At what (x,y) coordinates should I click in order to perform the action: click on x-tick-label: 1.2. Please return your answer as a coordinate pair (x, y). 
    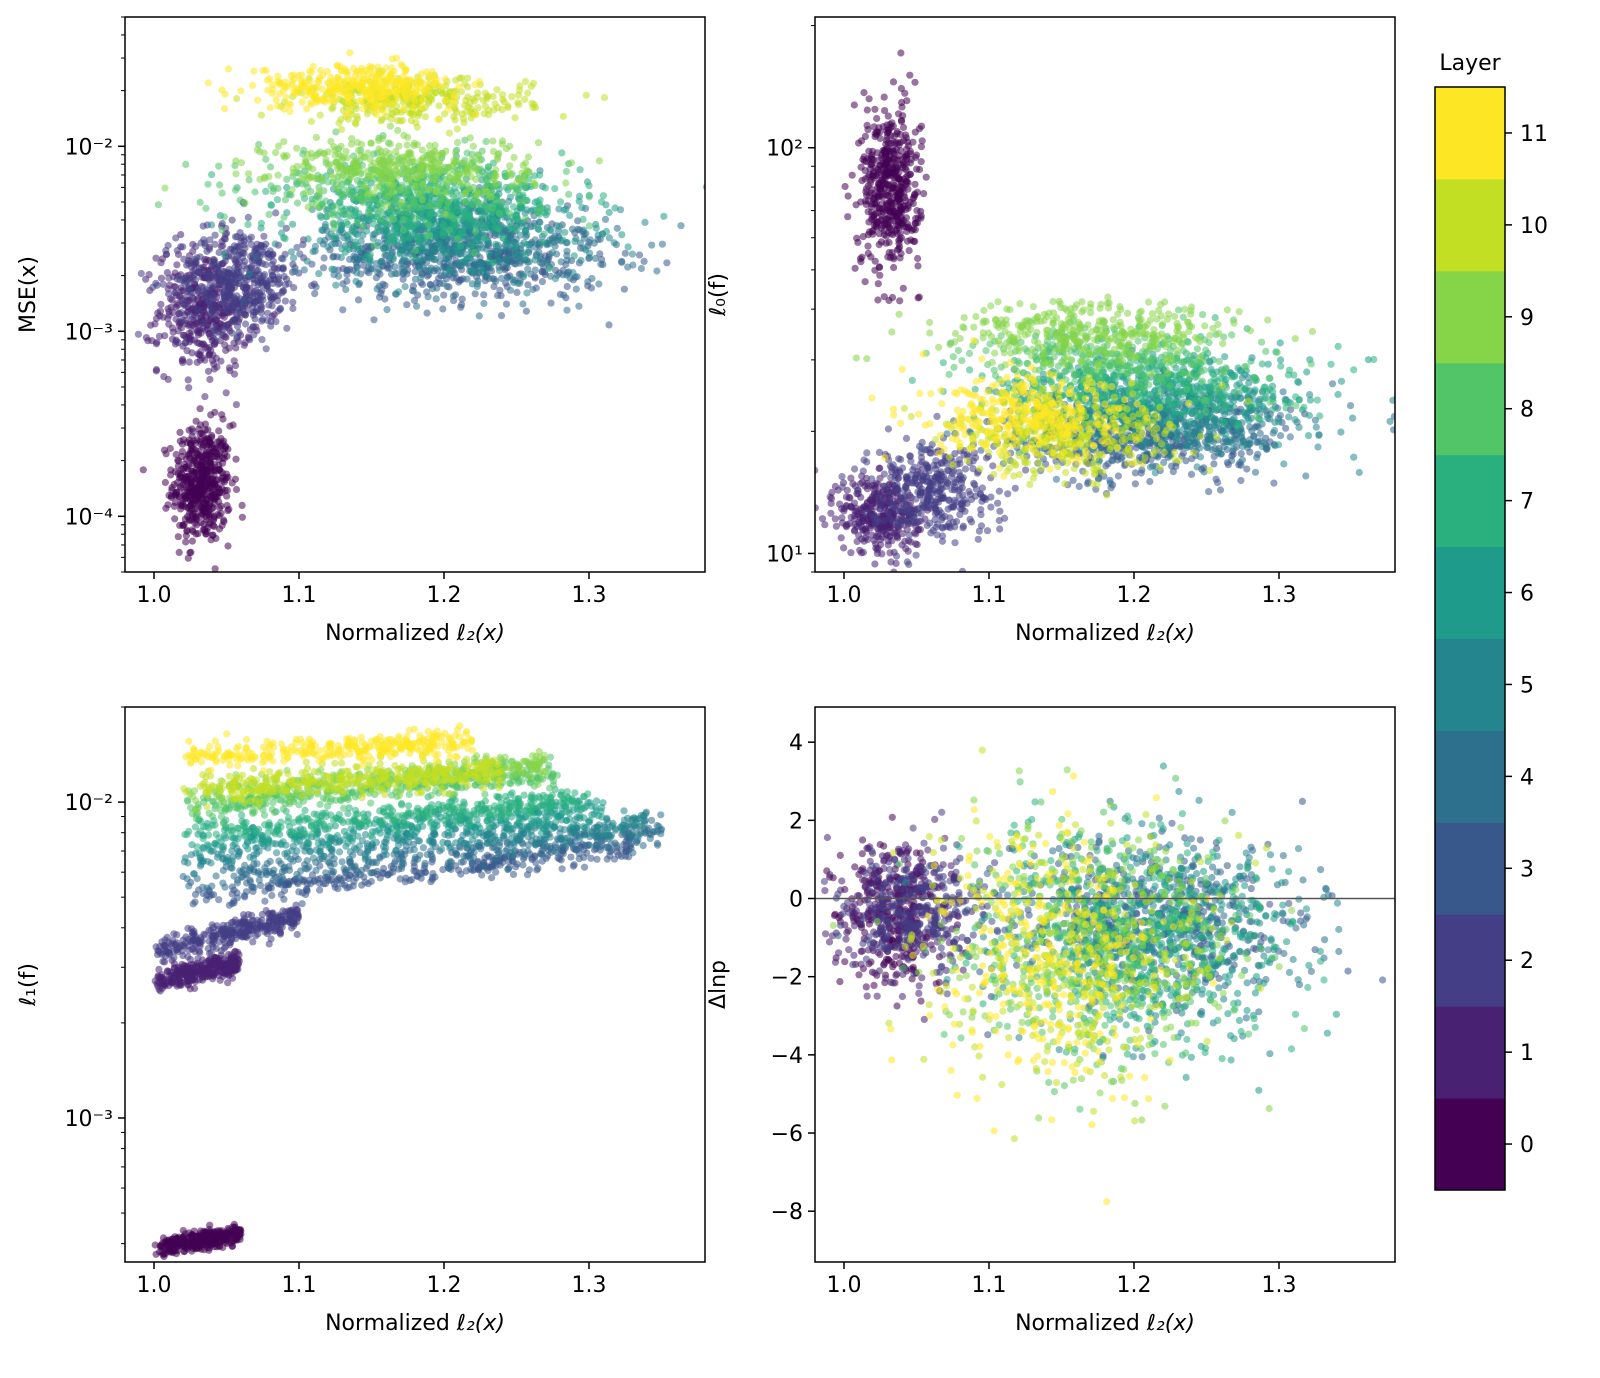
    Looking at the image, I should click on (444, 595).